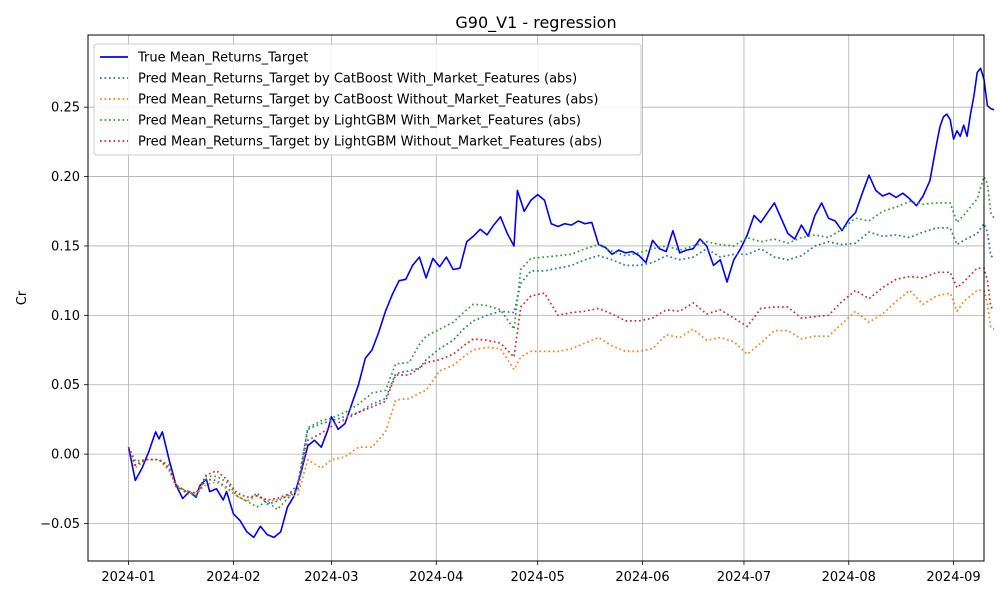 The width and height of the screenshot is (1000, 600). What do you see at coordinates (65, 246) in the screenshot?
I see `y-tick-label: 0.15` at bounding box center [65, 246].